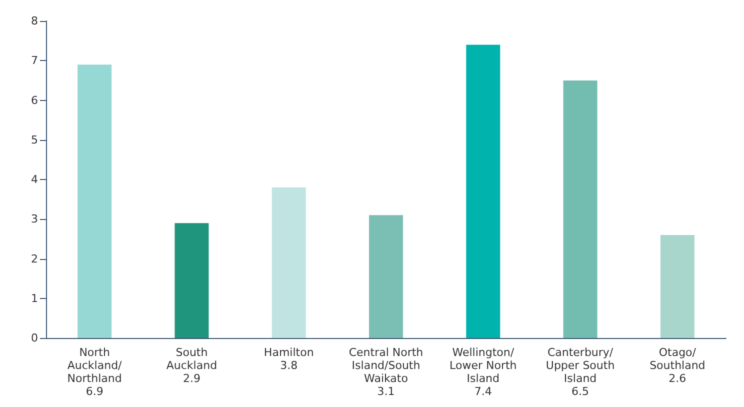 Image resolution: width=744 pixels, height=407 pixels. Describe the element at coordinates (678, 365) in the screenshot. I see `x-tick-label: Otago/ Southland 2.6` at that location.